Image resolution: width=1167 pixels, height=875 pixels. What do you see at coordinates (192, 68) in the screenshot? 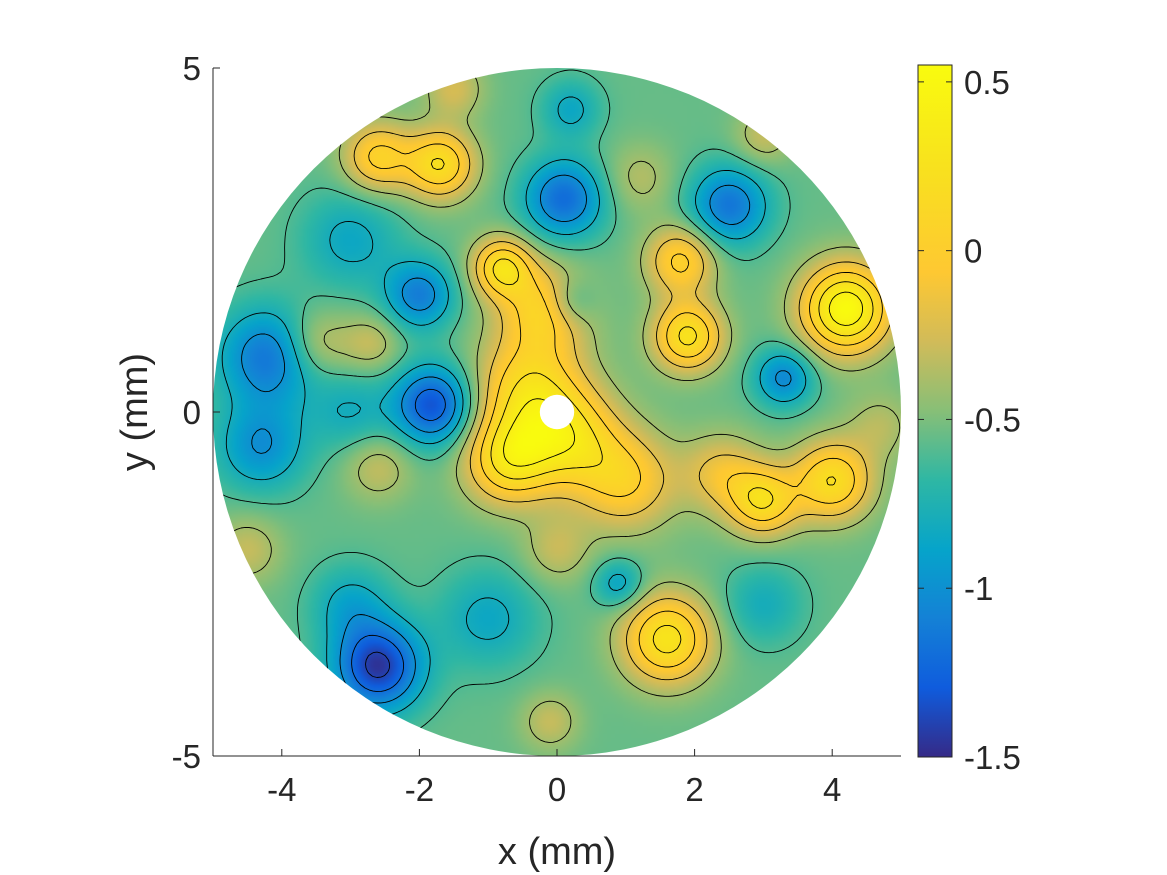
I see `y-tick-label: 5` at bounding box center [192, 68].